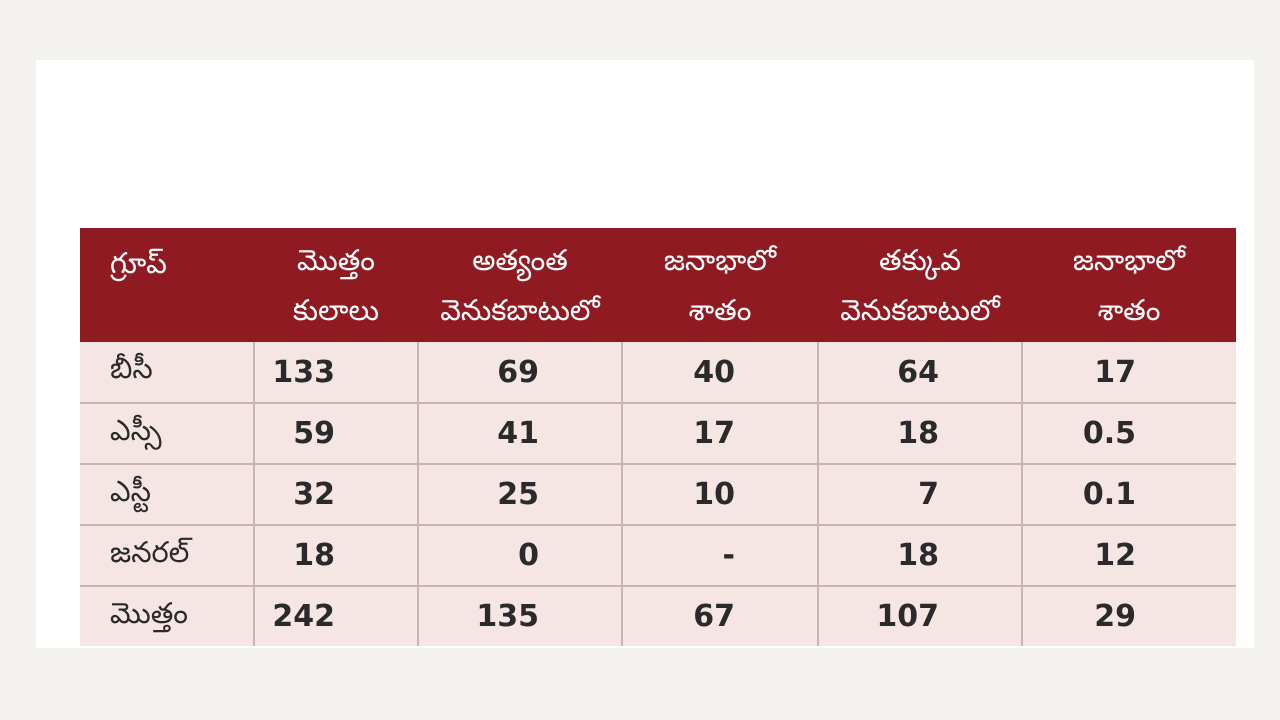 Image resolution: width=1280 pixels, height=720 pixels. I want to click on header-most-backward-line-2: వెనుకబాటులో, so click(520, 310).